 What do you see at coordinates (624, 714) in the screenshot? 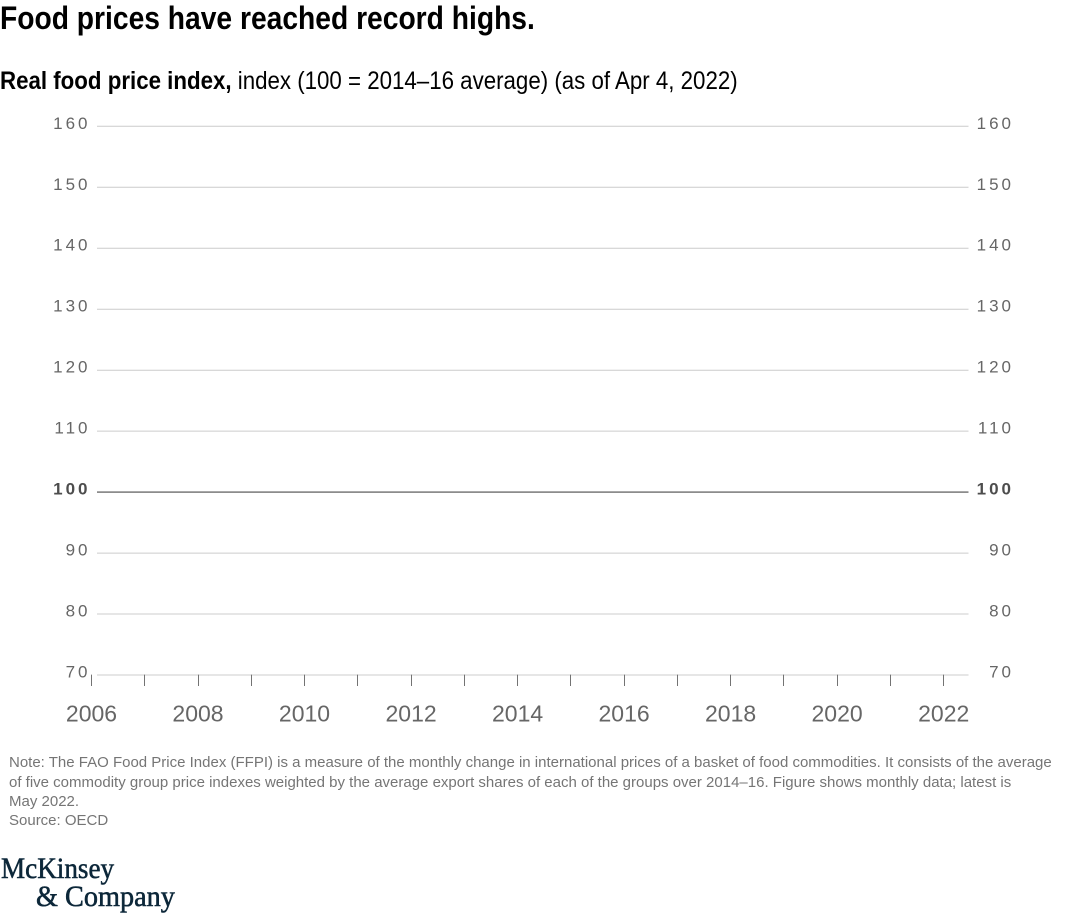
I see `svg-text: 2016` at bounding box center [624, 714].